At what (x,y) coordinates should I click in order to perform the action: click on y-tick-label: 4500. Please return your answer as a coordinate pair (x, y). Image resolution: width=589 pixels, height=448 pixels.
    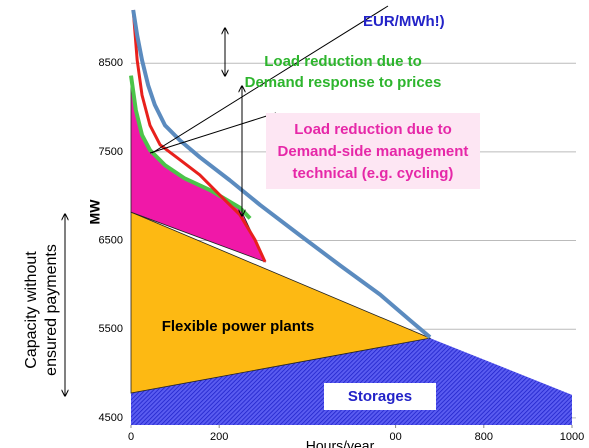
    Looking at the image, I should click on (111, 418).